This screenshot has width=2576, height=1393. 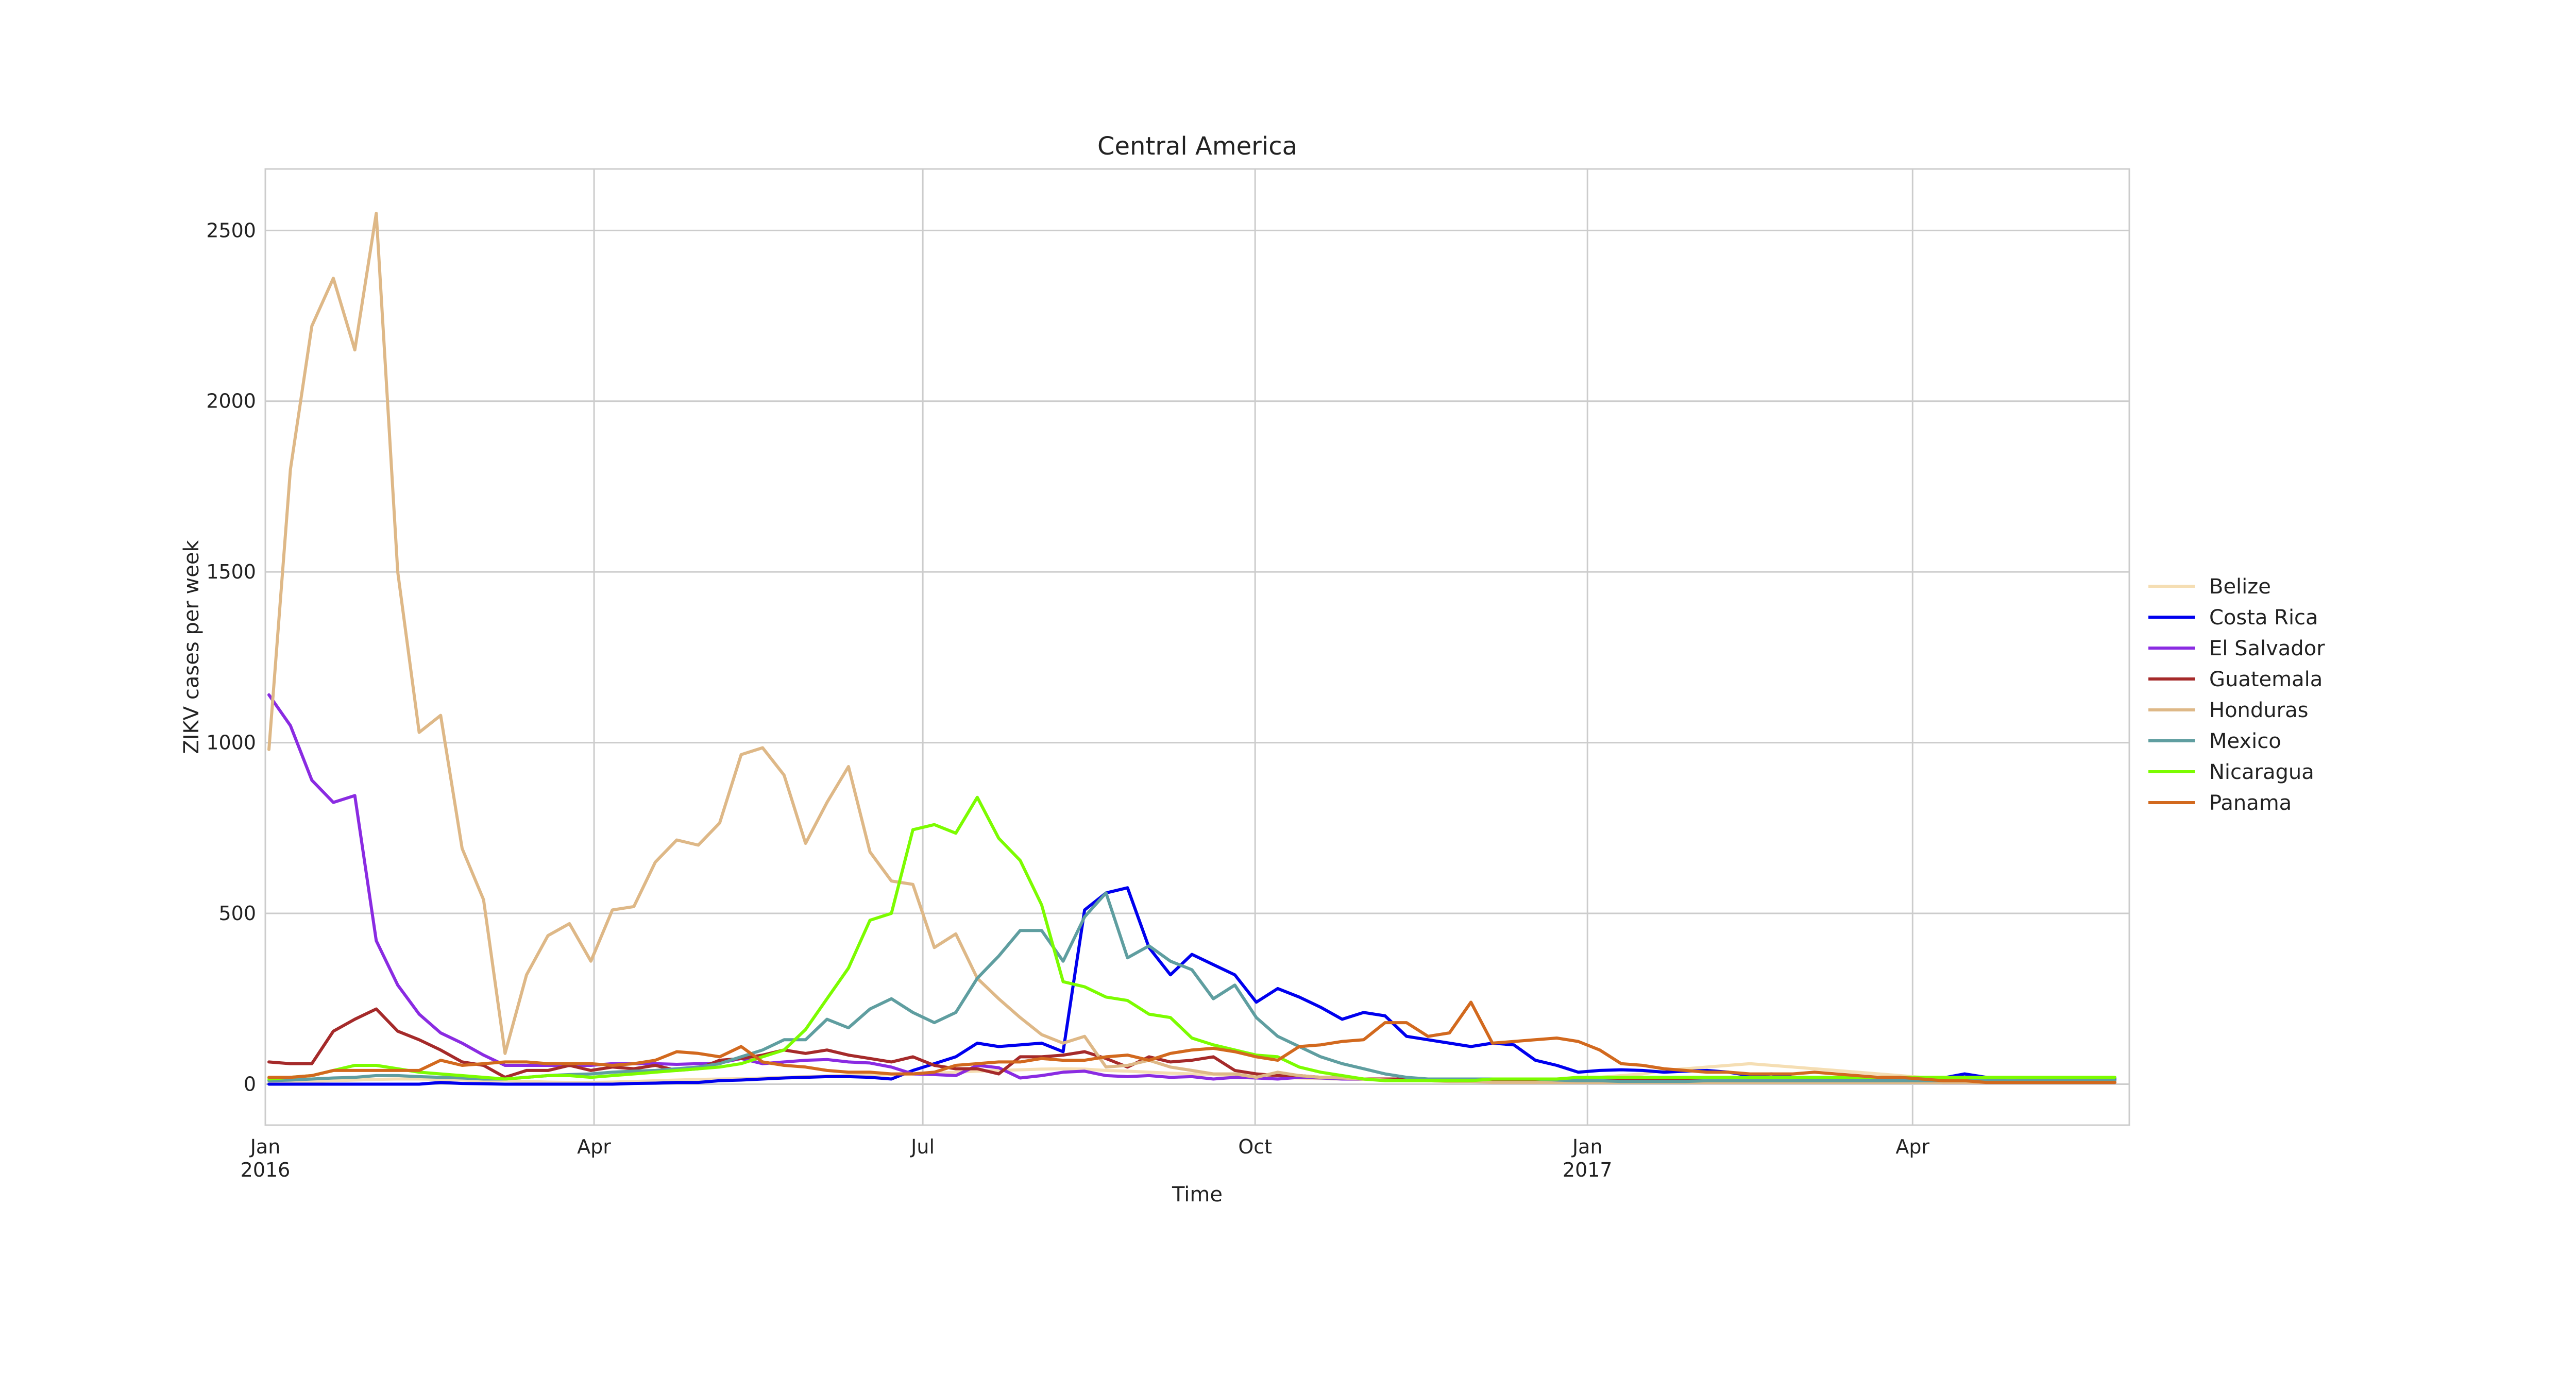 What do you see at coordinates (2266, 679) in the screenshot?
I see `legend-label-guatemala: Guatemala` at bounding box center [2266, 679].